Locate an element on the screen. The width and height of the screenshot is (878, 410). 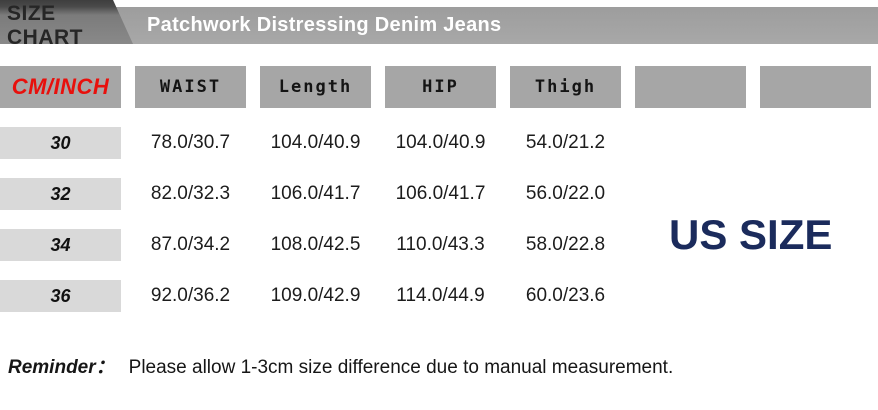
size-value-cell: 78.0/30.7 is located at coordinates (190, 142).